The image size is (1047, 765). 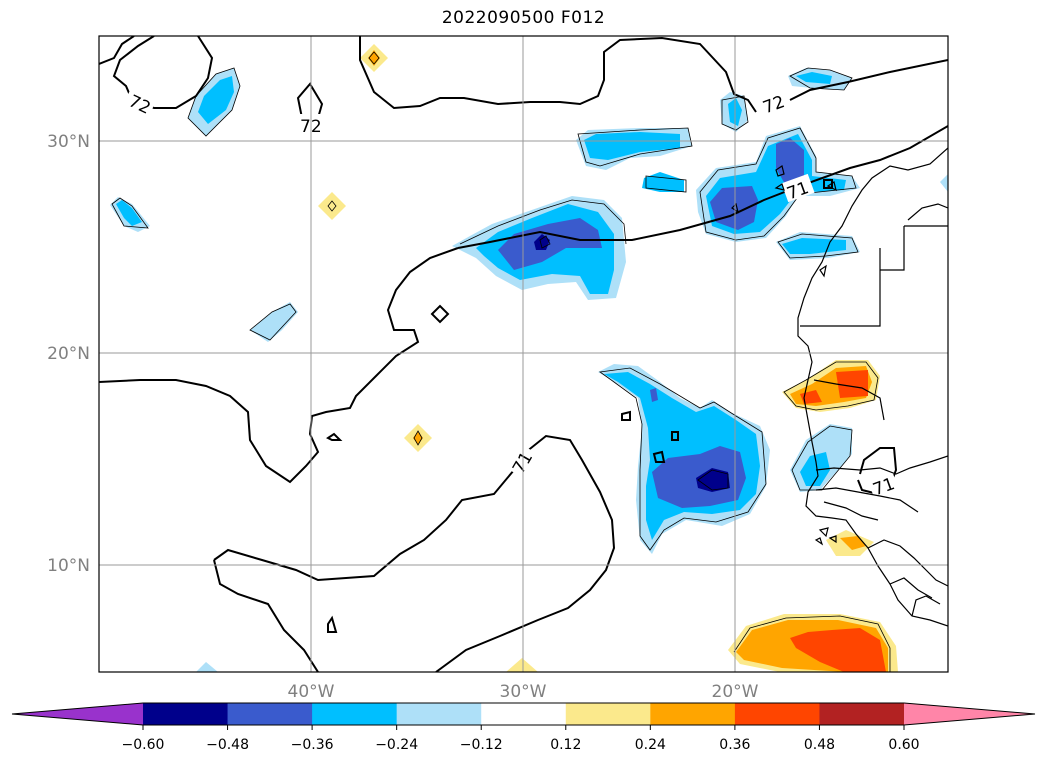 I want to click on isoline-71-southwest, so click(x=266, y=615).